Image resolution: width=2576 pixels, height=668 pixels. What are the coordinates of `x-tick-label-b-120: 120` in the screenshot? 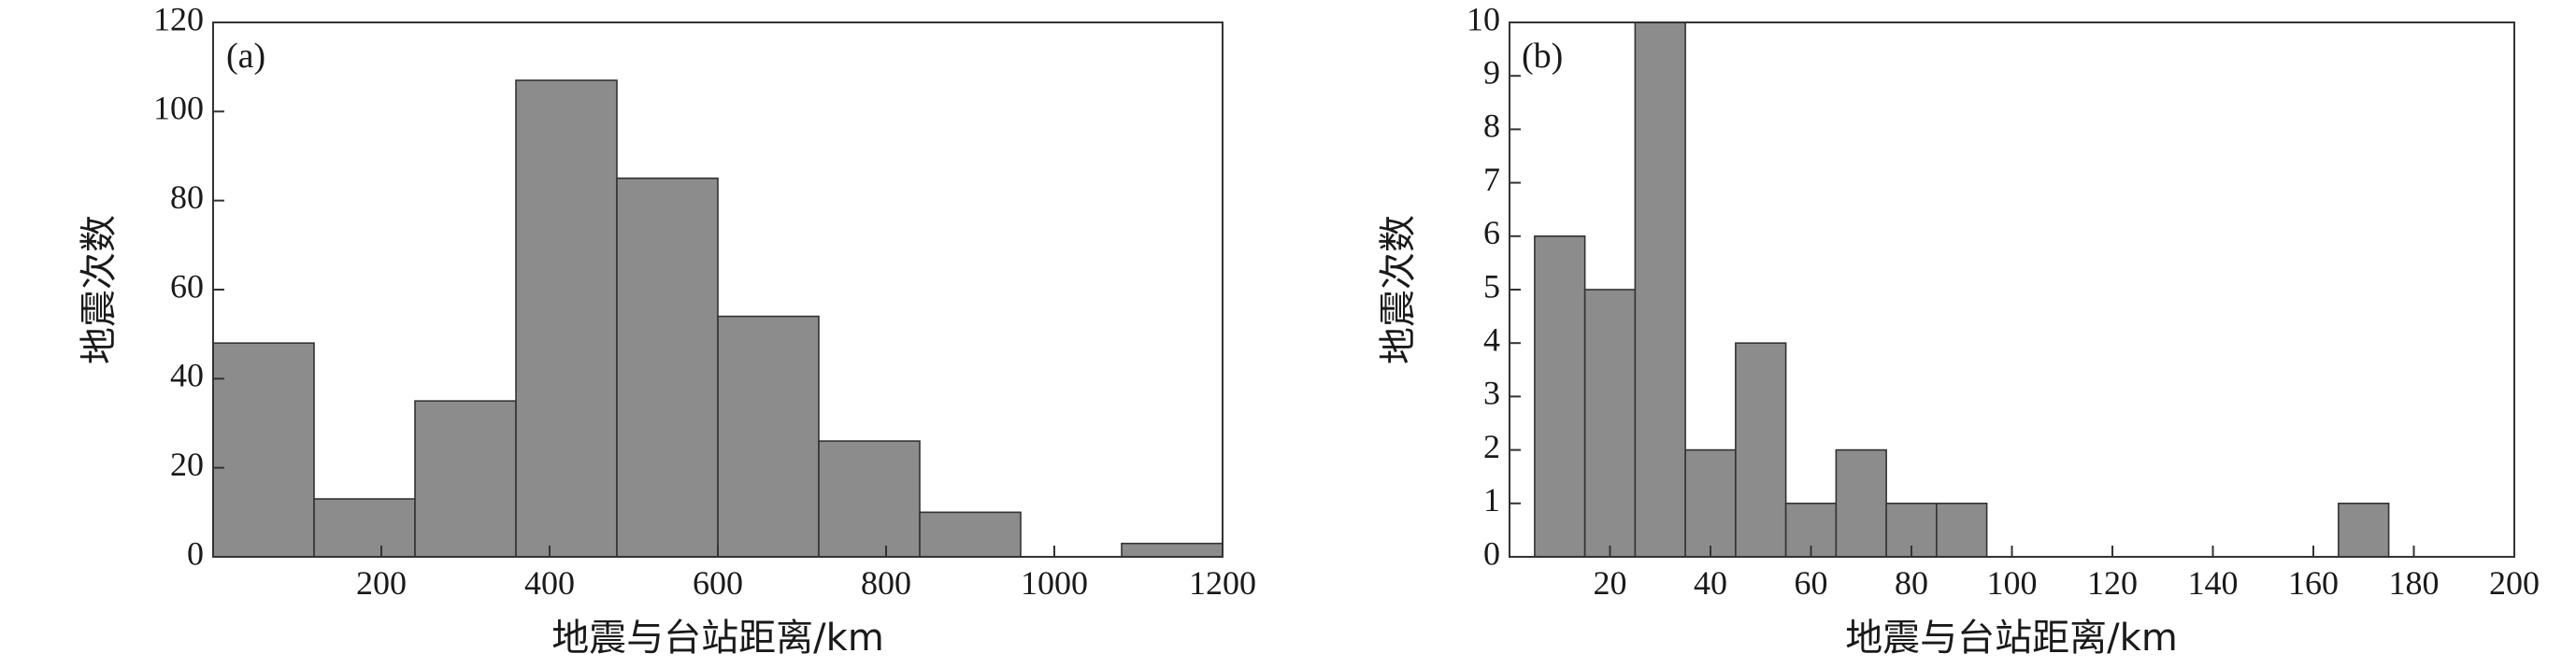 It's located at (2112, 583).